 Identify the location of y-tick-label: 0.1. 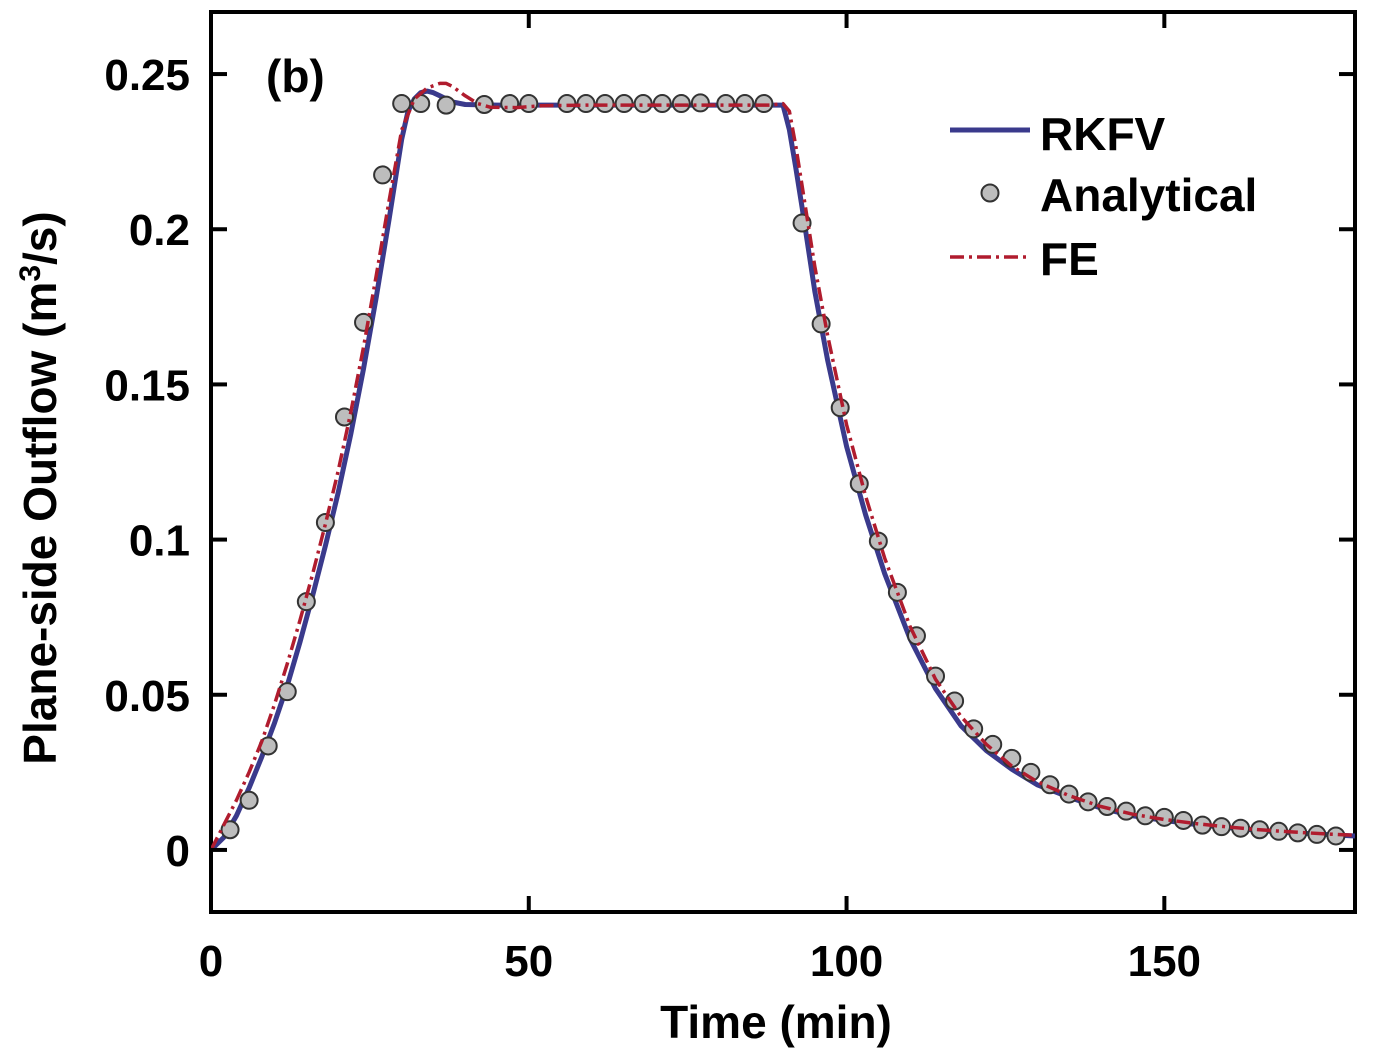
(159, 541).